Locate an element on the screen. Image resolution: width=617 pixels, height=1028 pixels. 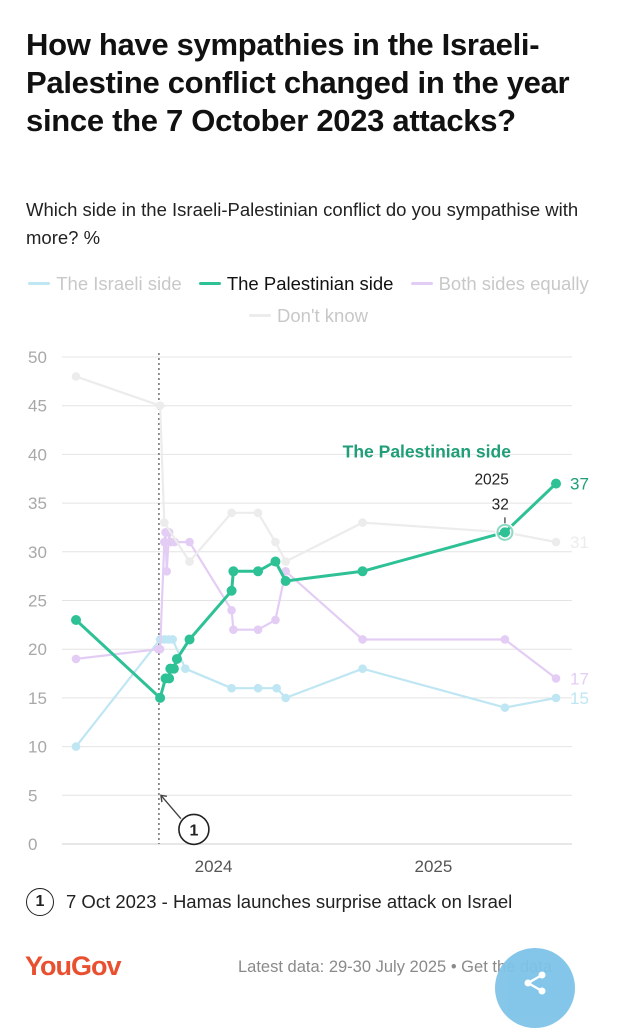
annotation-ring is located at coordinates (505, 532).